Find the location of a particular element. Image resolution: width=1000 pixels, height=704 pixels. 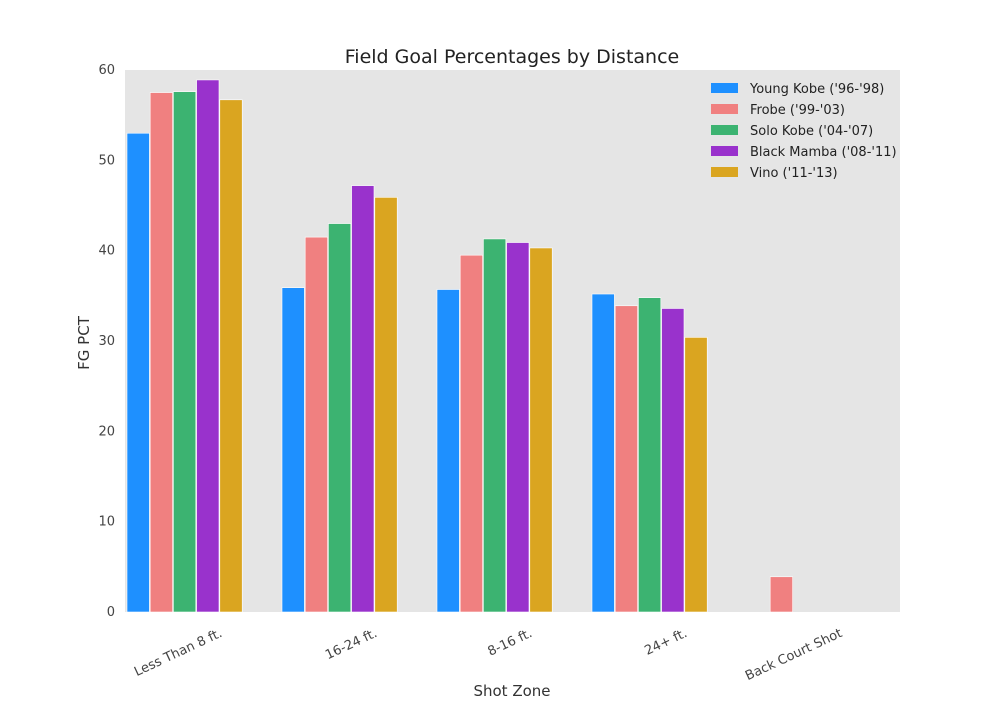

y-axis-label: FG PCT is located at coordinates (84, 342).